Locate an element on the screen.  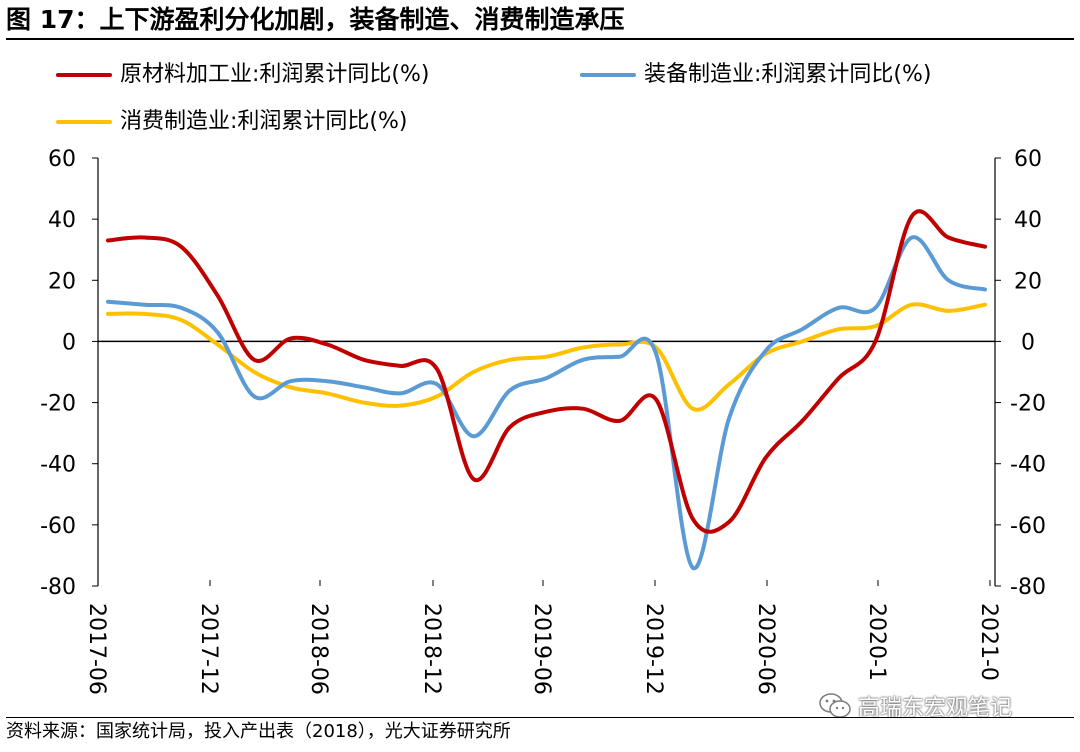
source-divider is located at coordinates (540, 717).